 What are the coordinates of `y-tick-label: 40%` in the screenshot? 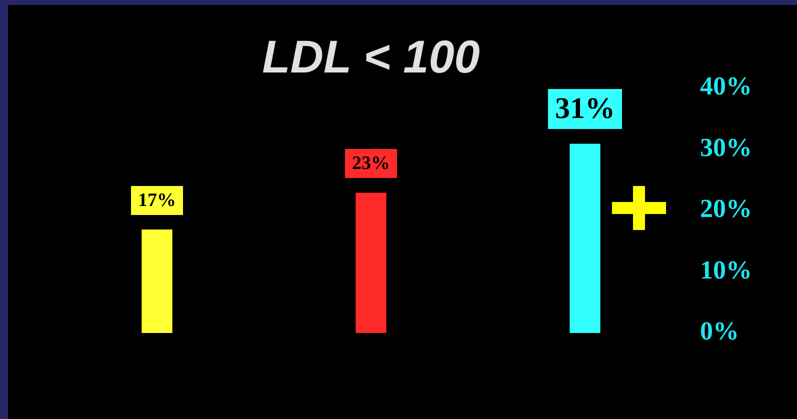 It's located at (726, 86).